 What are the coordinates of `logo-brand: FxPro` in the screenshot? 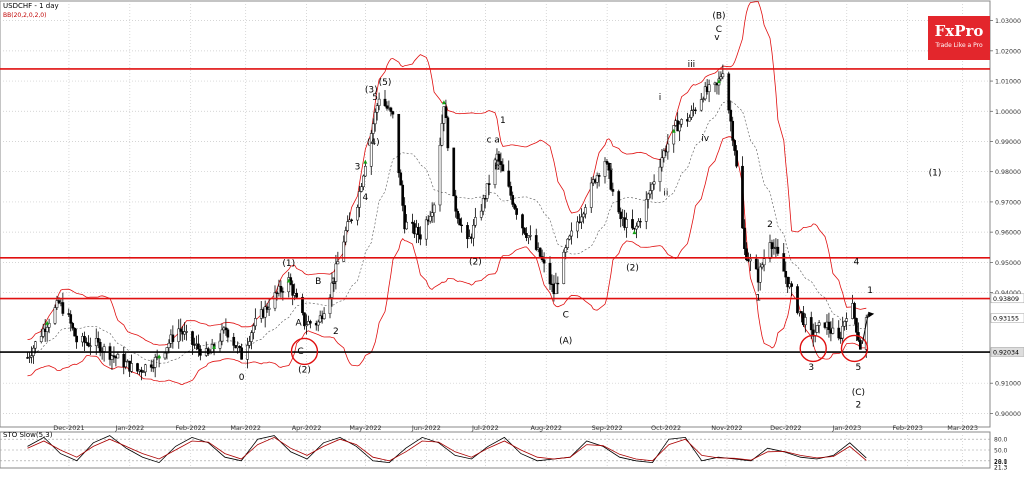 It's located at (959, 31).